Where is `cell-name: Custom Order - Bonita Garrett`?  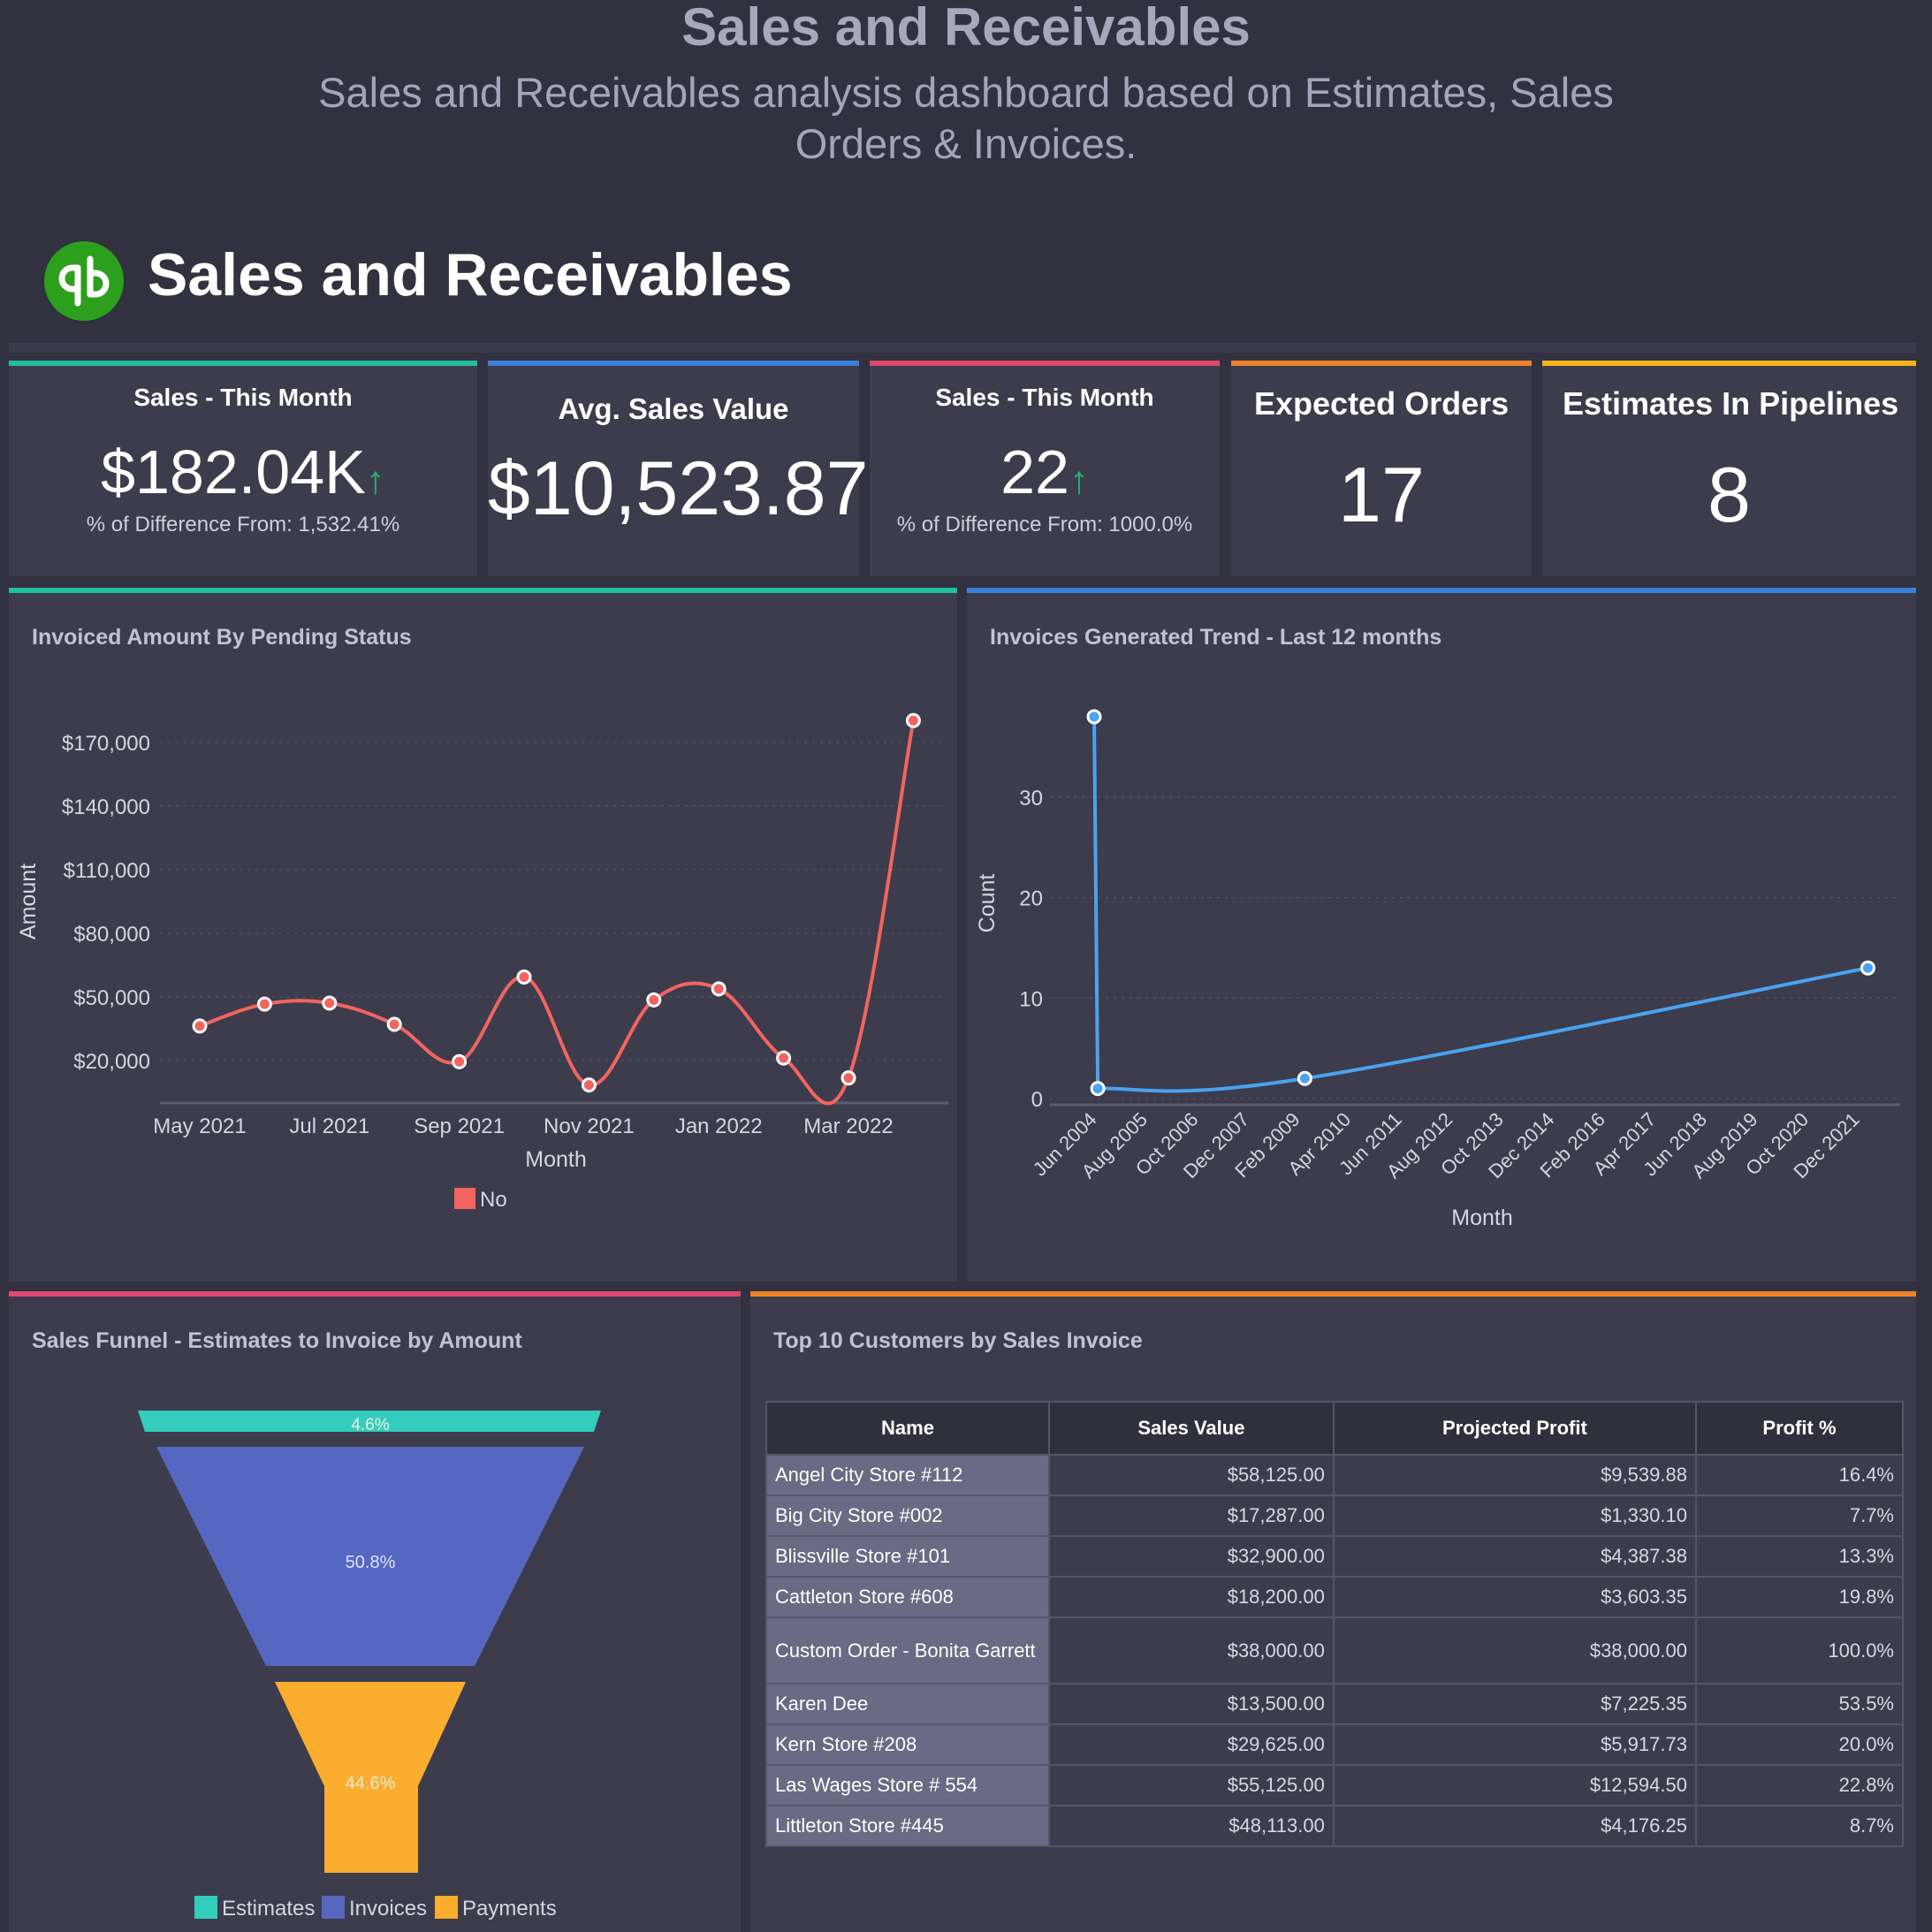 cell-name: Custom Order - Bonita Garrett is located at coordinates (907, 1650).